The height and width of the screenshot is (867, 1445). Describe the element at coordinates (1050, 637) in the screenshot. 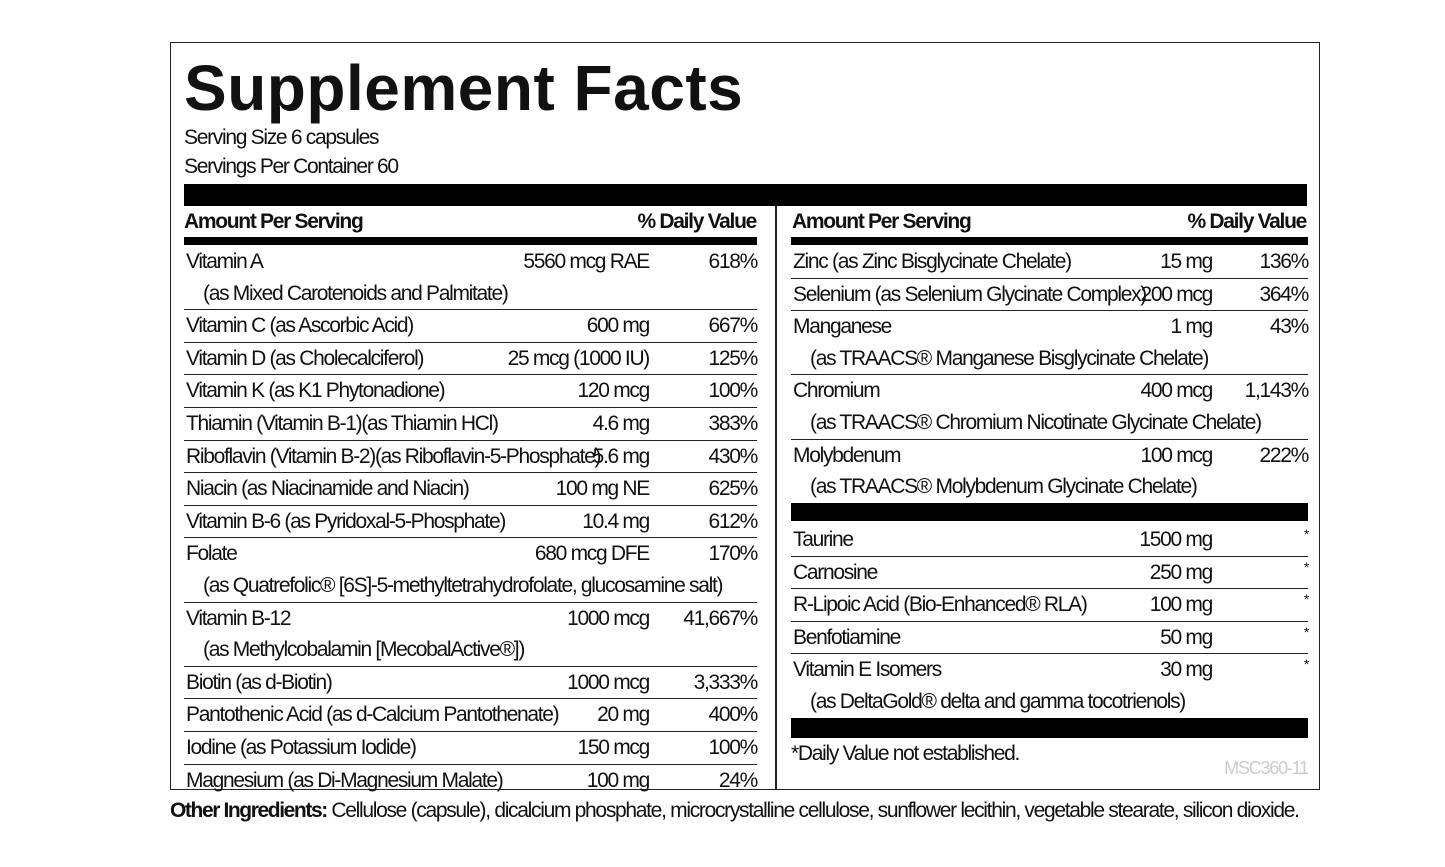

I see `nutrient-row: Benfotiamine 50 mg *` at that location.